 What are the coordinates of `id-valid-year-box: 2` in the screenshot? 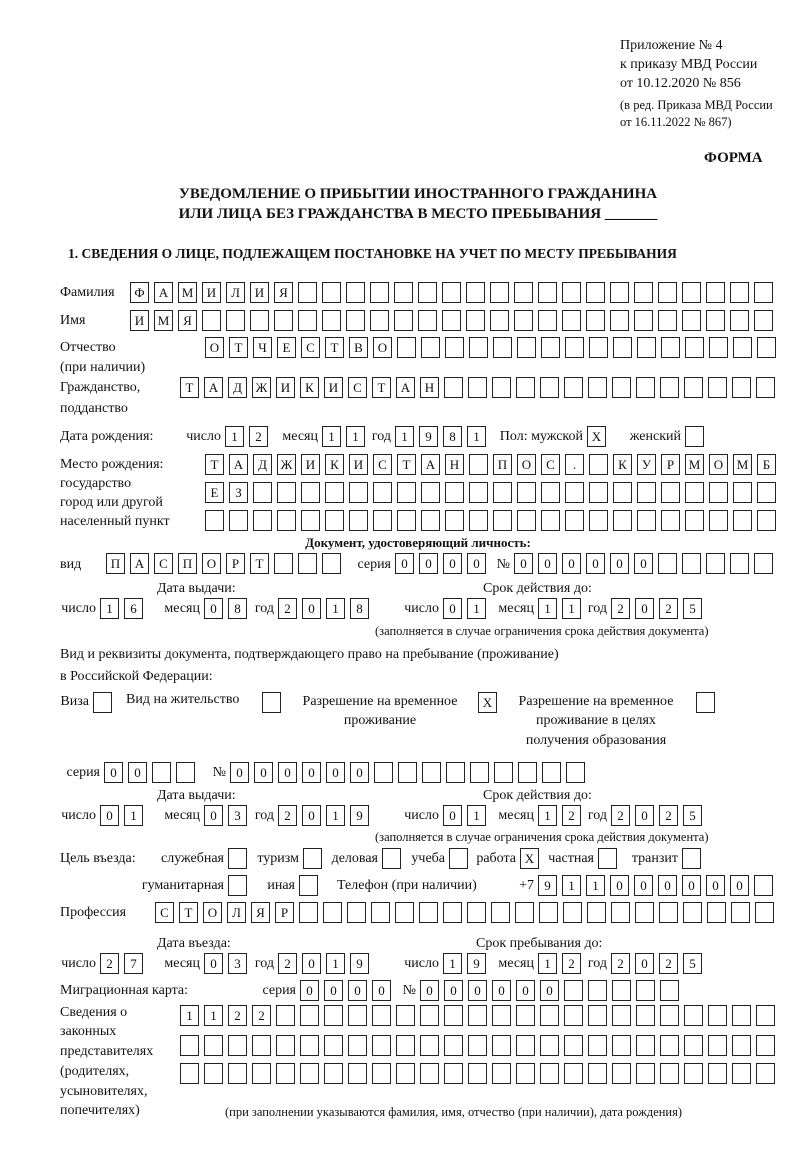 It's located at (620, 608).